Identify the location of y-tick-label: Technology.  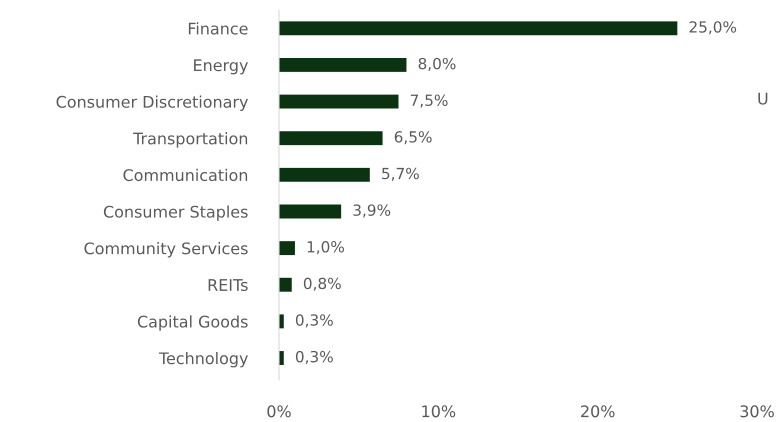
(203, 360).